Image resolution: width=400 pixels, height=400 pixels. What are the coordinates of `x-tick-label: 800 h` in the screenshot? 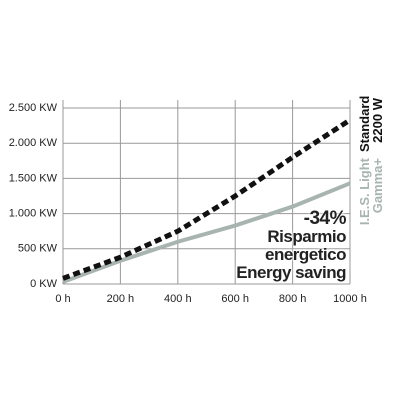 It's located at (293, 299).